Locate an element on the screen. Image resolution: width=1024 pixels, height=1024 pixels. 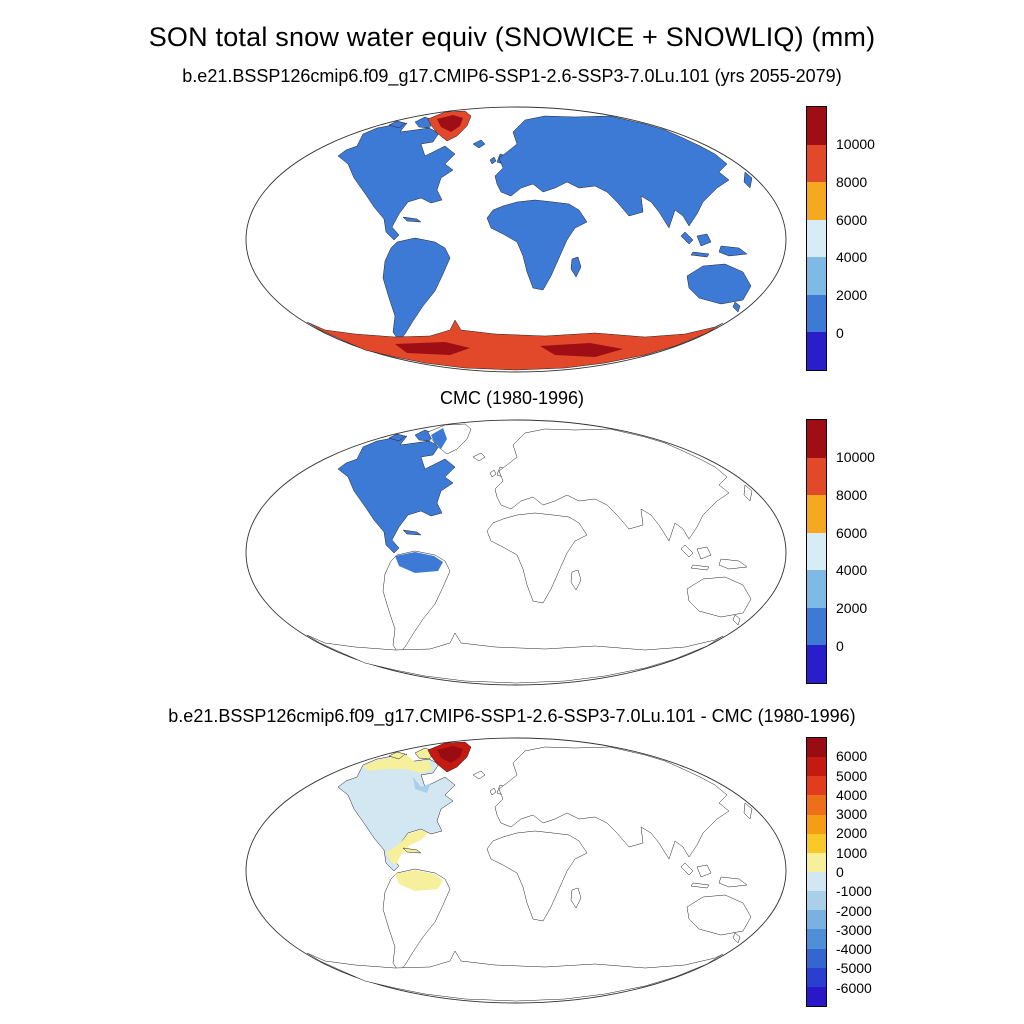
panel-title-cmc: CMC (1980-1996) is located at coordinates (512, 398).